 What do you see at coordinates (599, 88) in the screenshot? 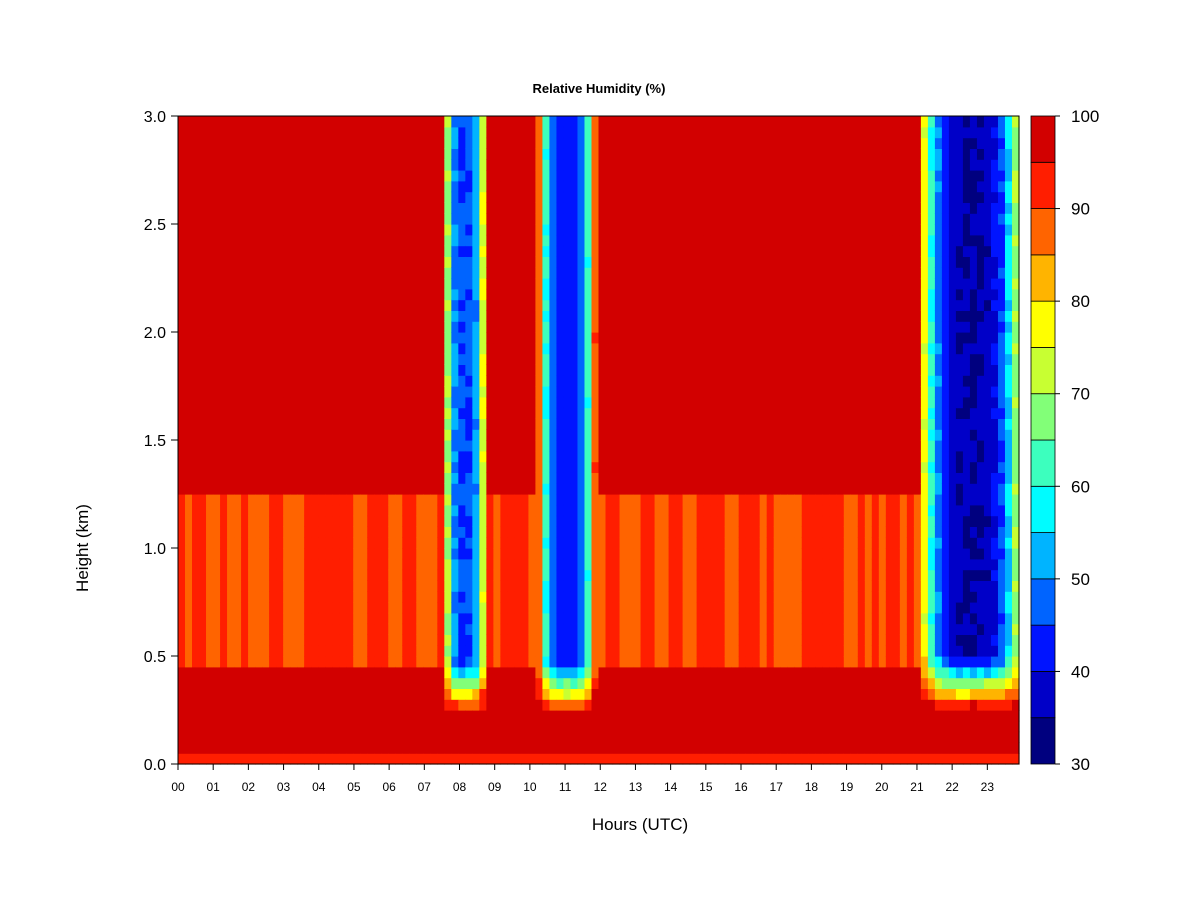
I see `chart-title: Relative Humidity (%)` at bounding box center [599, 88].